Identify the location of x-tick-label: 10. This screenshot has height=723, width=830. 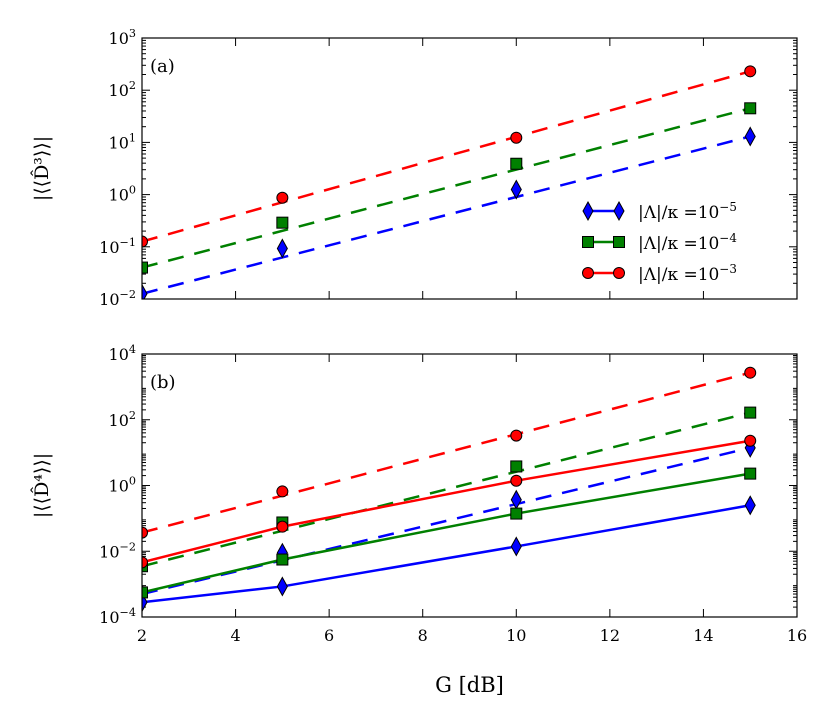
(516, 635).